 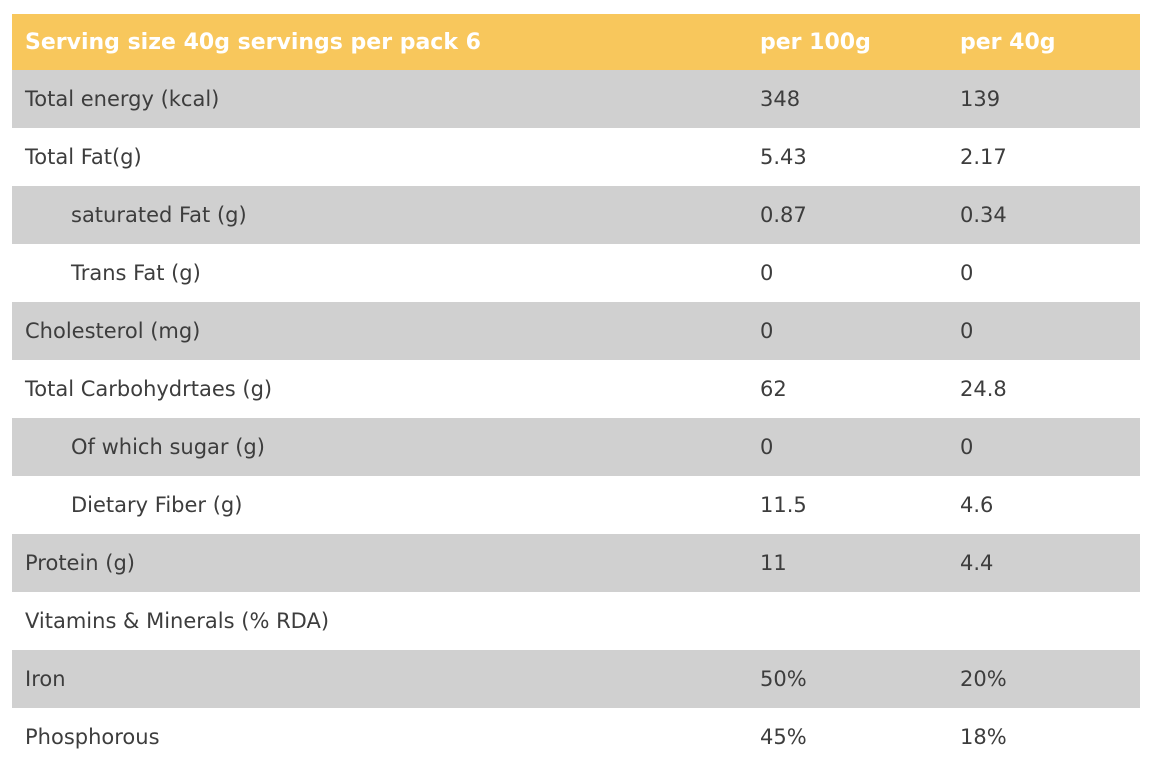 I want to click on value-per-40g: 0.34, so click(x=983, y=215).